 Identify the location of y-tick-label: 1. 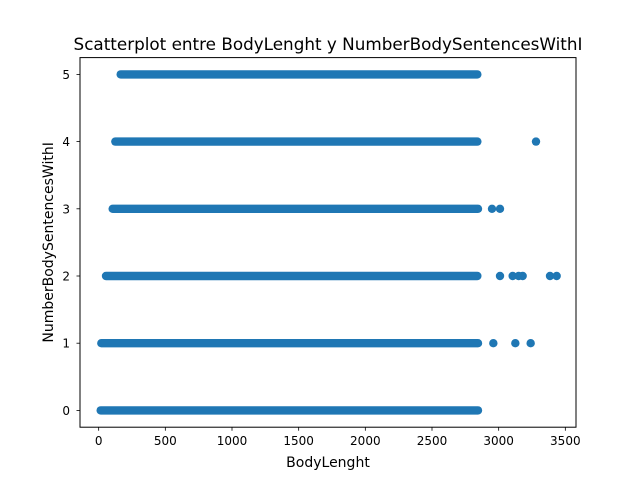
(66, 344).